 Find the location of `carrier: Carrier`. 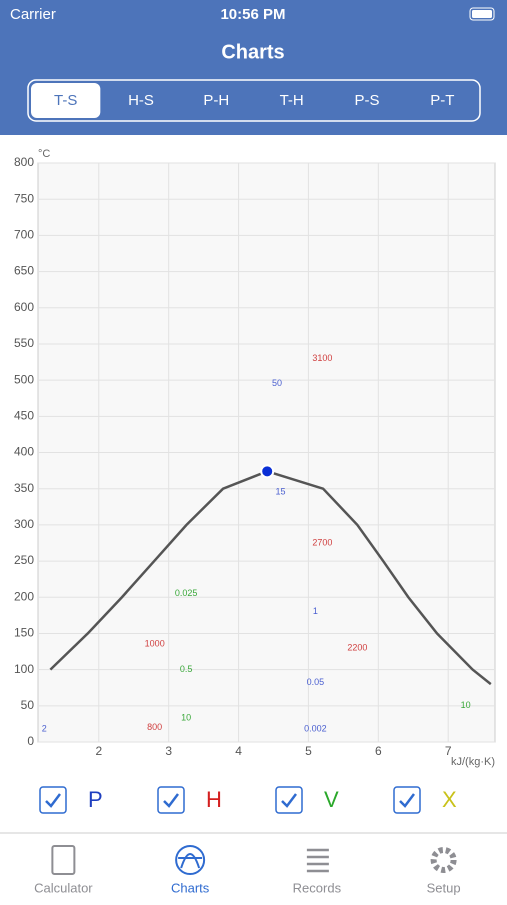

carrier: Carrier is located at coordinates (33, 14).